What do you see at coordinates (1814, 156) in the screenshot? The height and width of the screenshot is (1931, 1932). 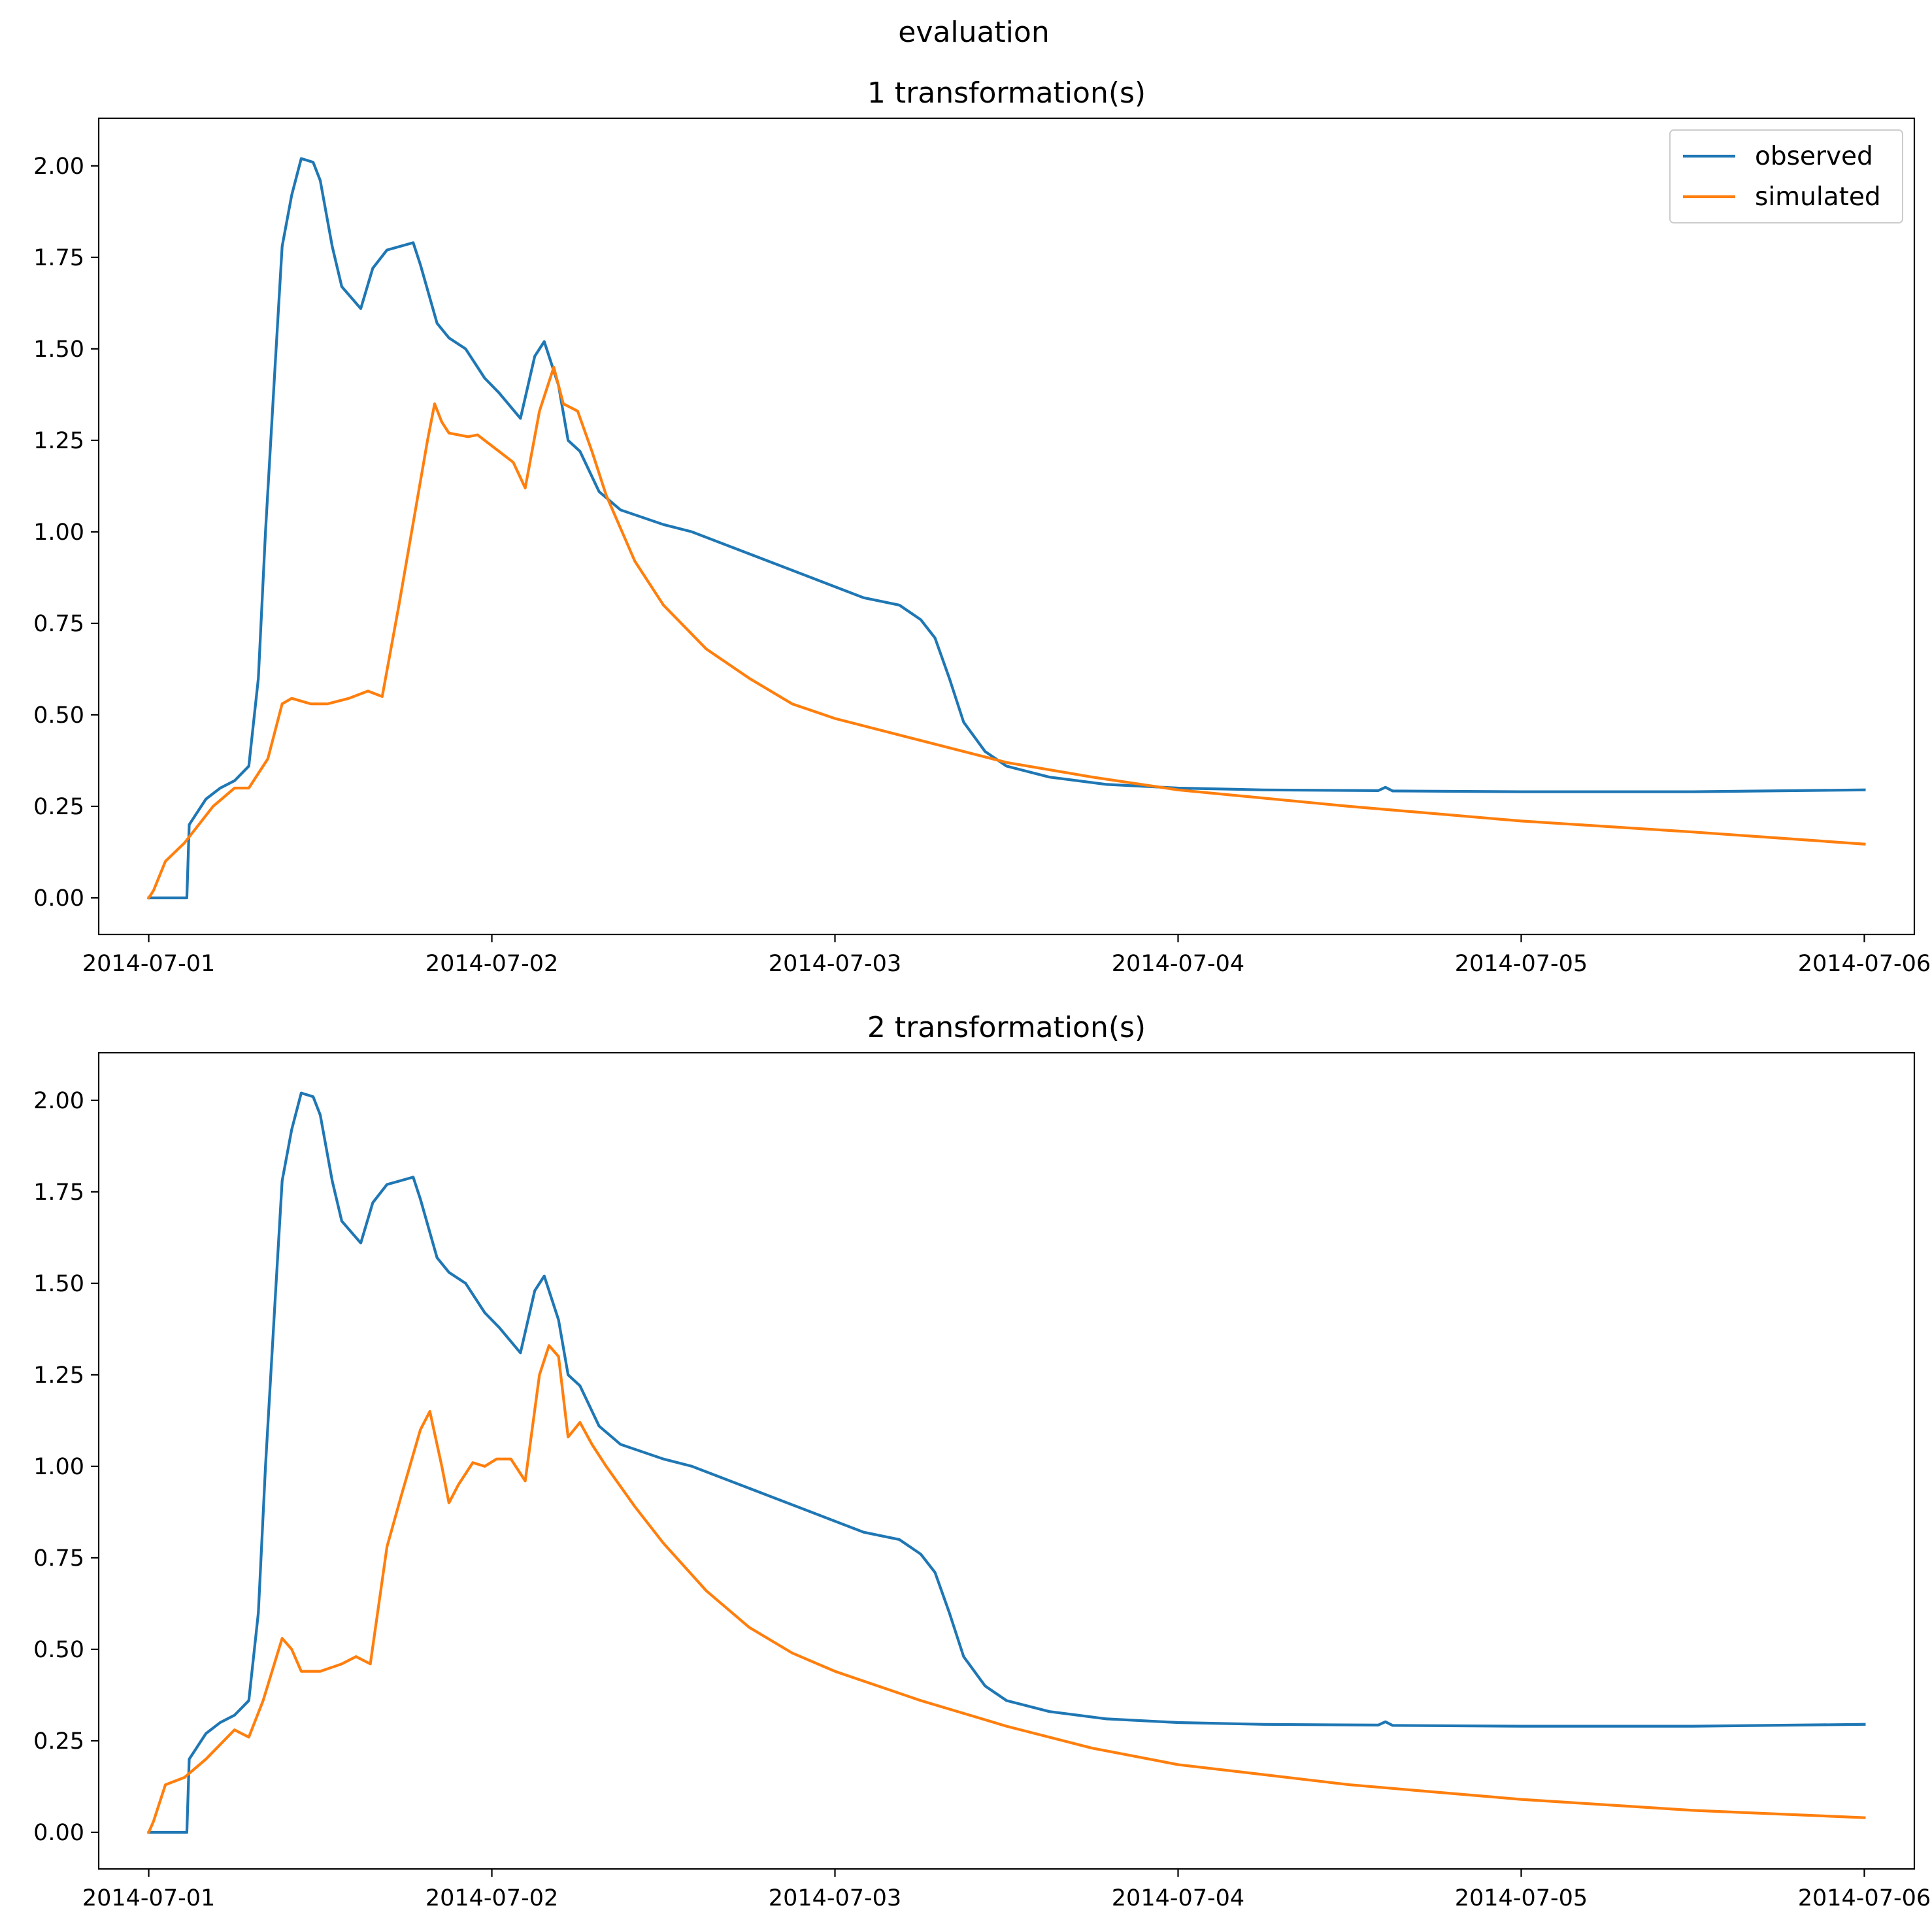 I see `legend-label-observed: observed` at bounding box center [1814, 156].